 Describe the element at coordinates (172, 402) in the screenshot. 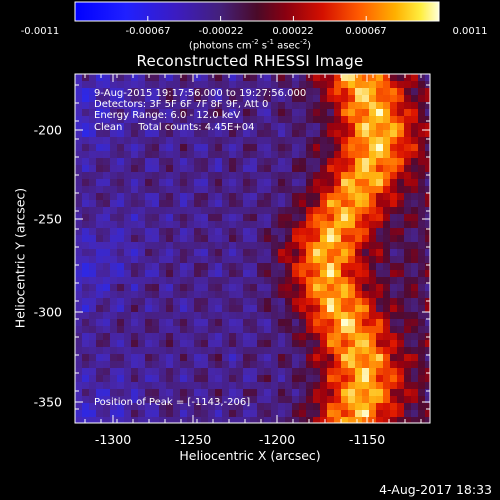

I see `peak-position: Position of Peak = [-1143,-206]` at that location.